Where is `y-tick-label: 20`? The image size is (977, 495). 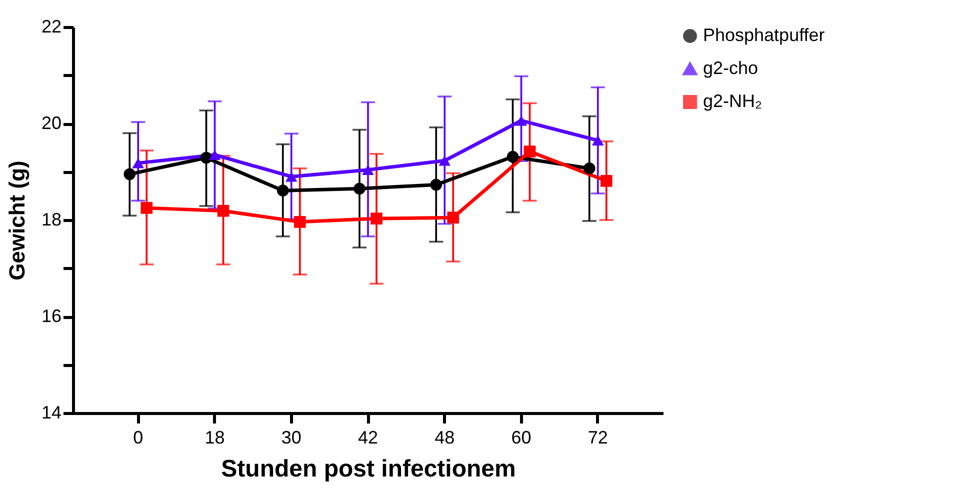 y-tick-label: 20 is located at coordinates (51, 123).